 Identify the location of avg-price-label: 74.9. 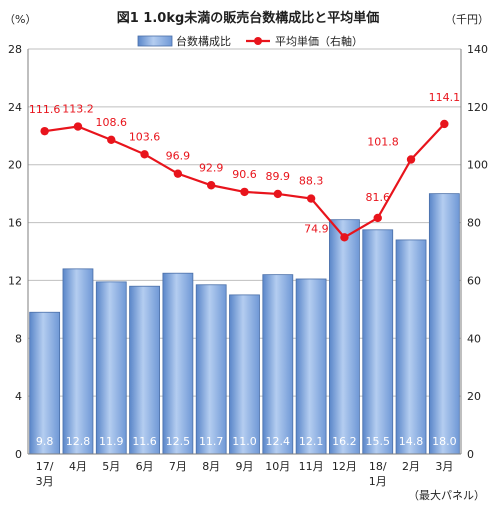
(316, 228).